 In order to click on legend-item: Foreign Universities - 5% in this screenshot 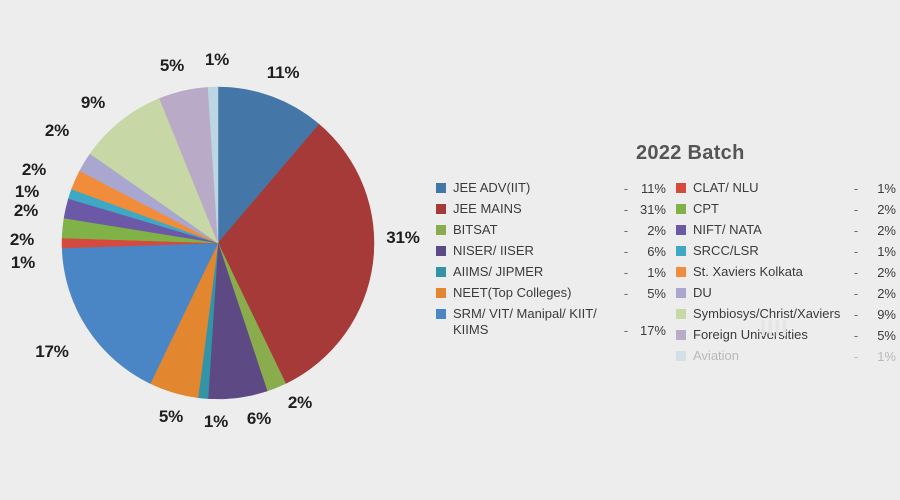, I will do `click(786, 335)`.